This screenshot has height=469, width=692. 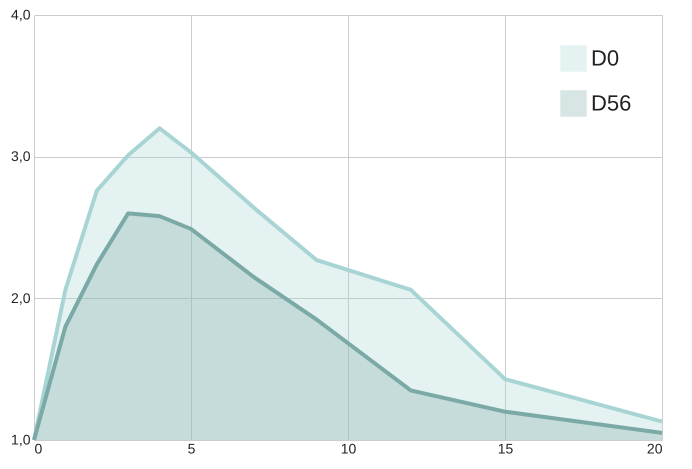 I want to click on x-tick-label: 20, so click(x=654, y=448).